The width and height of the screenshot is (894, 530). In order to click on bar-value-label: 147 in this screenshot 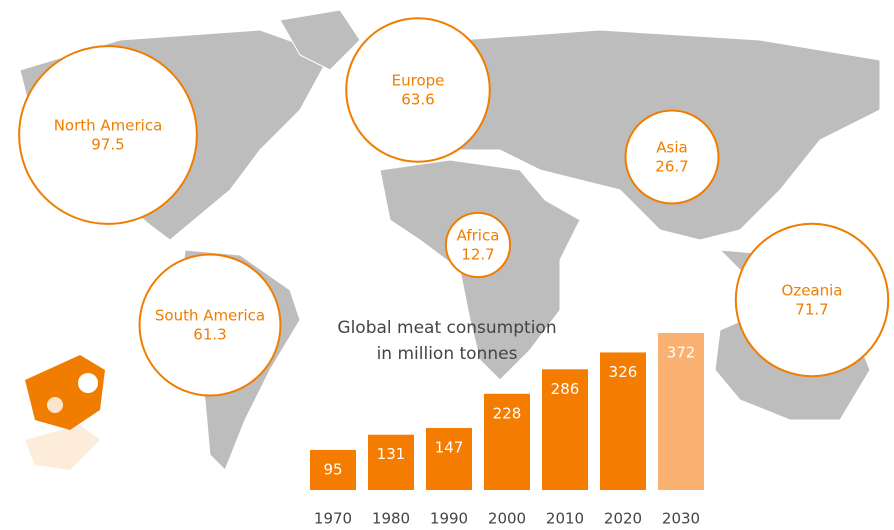, I will do `click(449, 447)`.